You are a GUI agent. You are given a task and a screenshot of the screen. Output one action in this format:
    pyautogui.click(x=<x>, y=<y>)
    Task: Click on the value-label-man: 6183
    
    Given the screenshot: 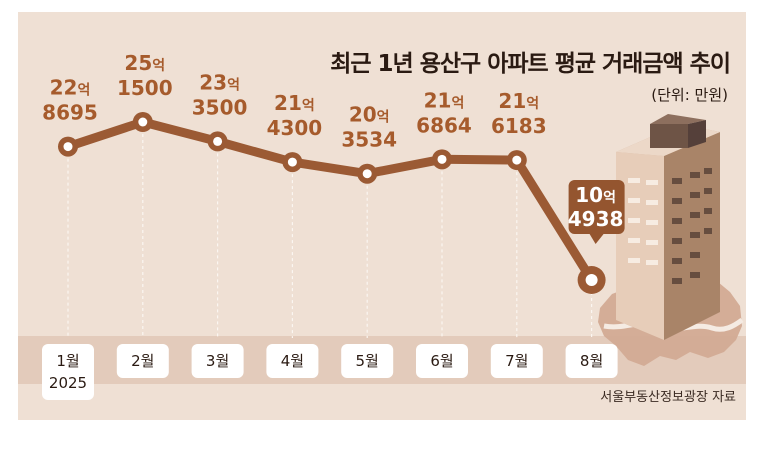 What is the action you would take?
    pyautogui.click(x=519, y=126)
    